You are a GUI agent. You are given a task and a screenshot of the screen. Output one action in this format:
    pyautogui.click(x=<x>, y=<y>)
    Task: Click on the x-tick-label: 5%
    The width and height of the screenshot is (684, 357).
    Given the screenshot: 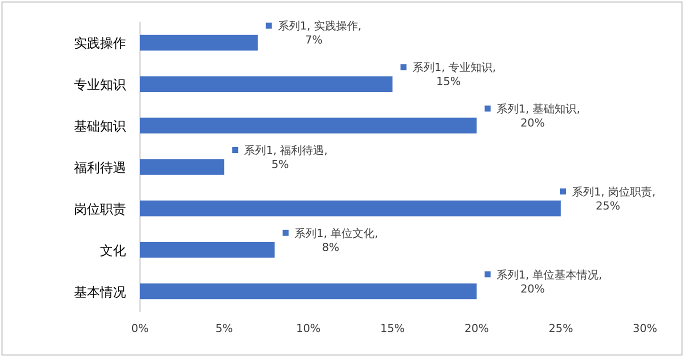 What is the action you would take?
    pyautogui.click(x=224, y=328)
    